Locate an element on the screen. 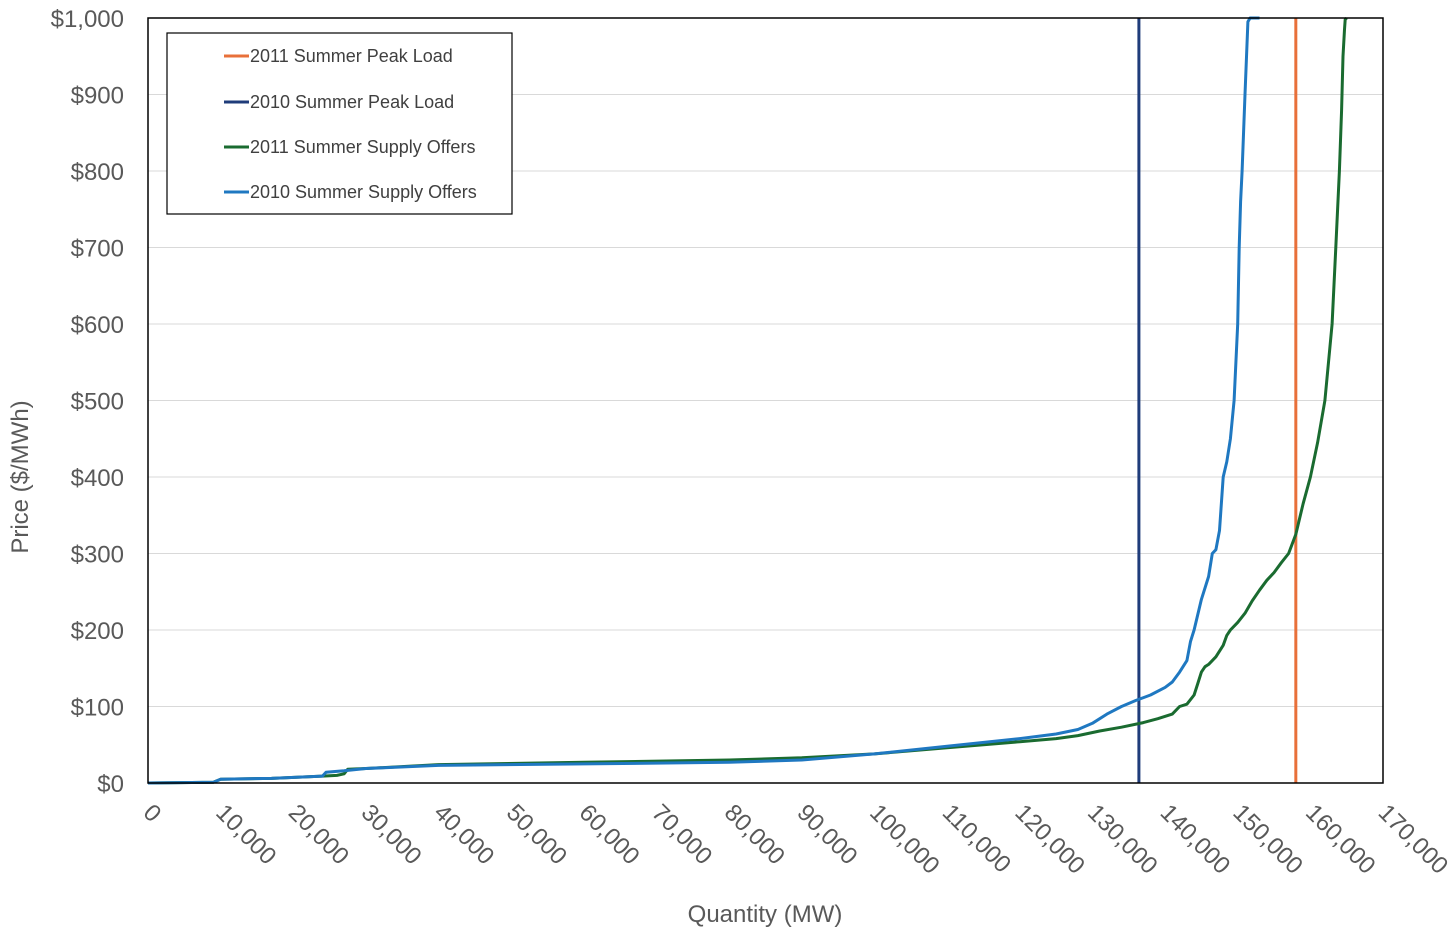  y-tick-label: $700 is located at coordinates (97, 249).